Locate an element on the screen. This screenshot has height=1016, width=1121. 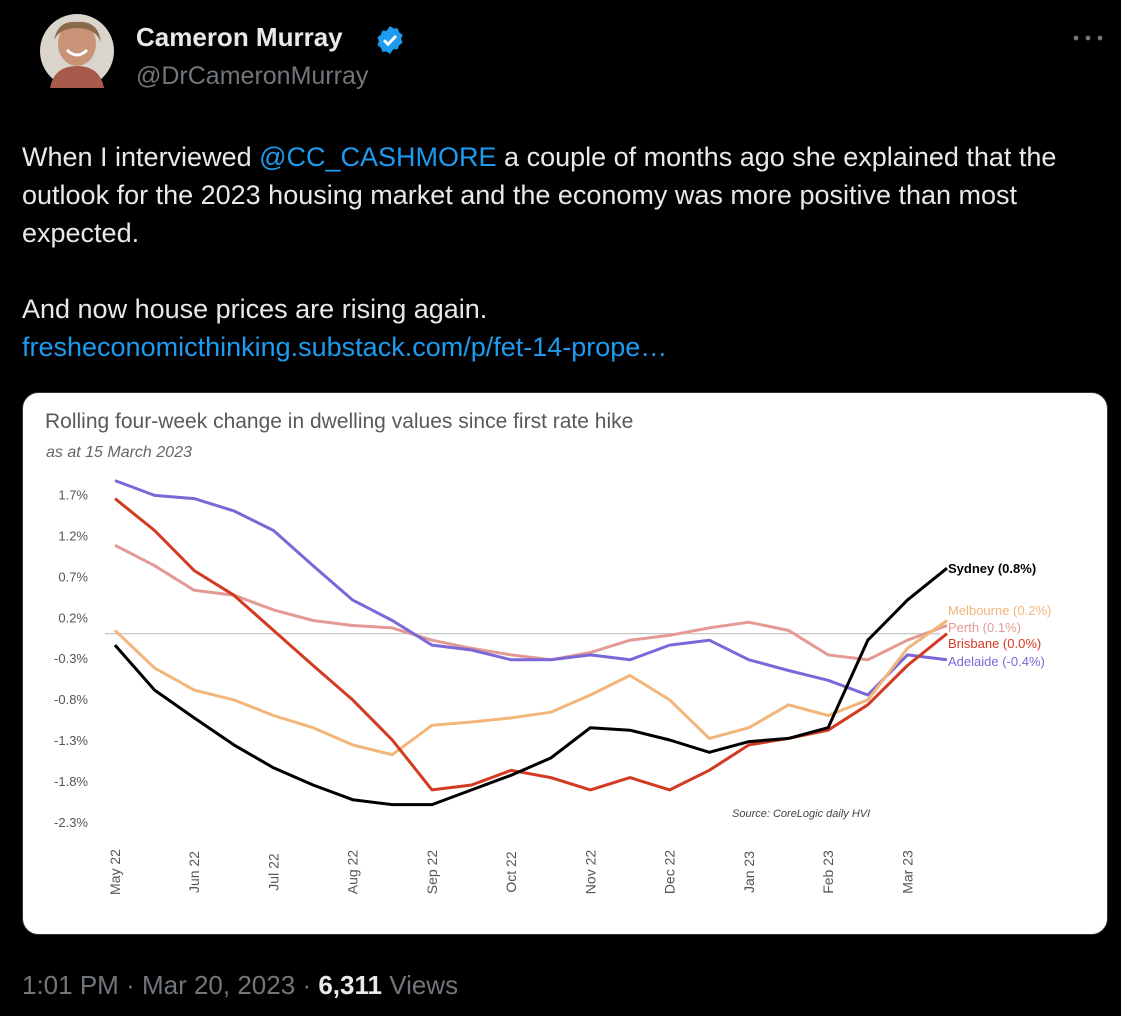
x-tick-label: May 22 is located at coordinates (115, 872).